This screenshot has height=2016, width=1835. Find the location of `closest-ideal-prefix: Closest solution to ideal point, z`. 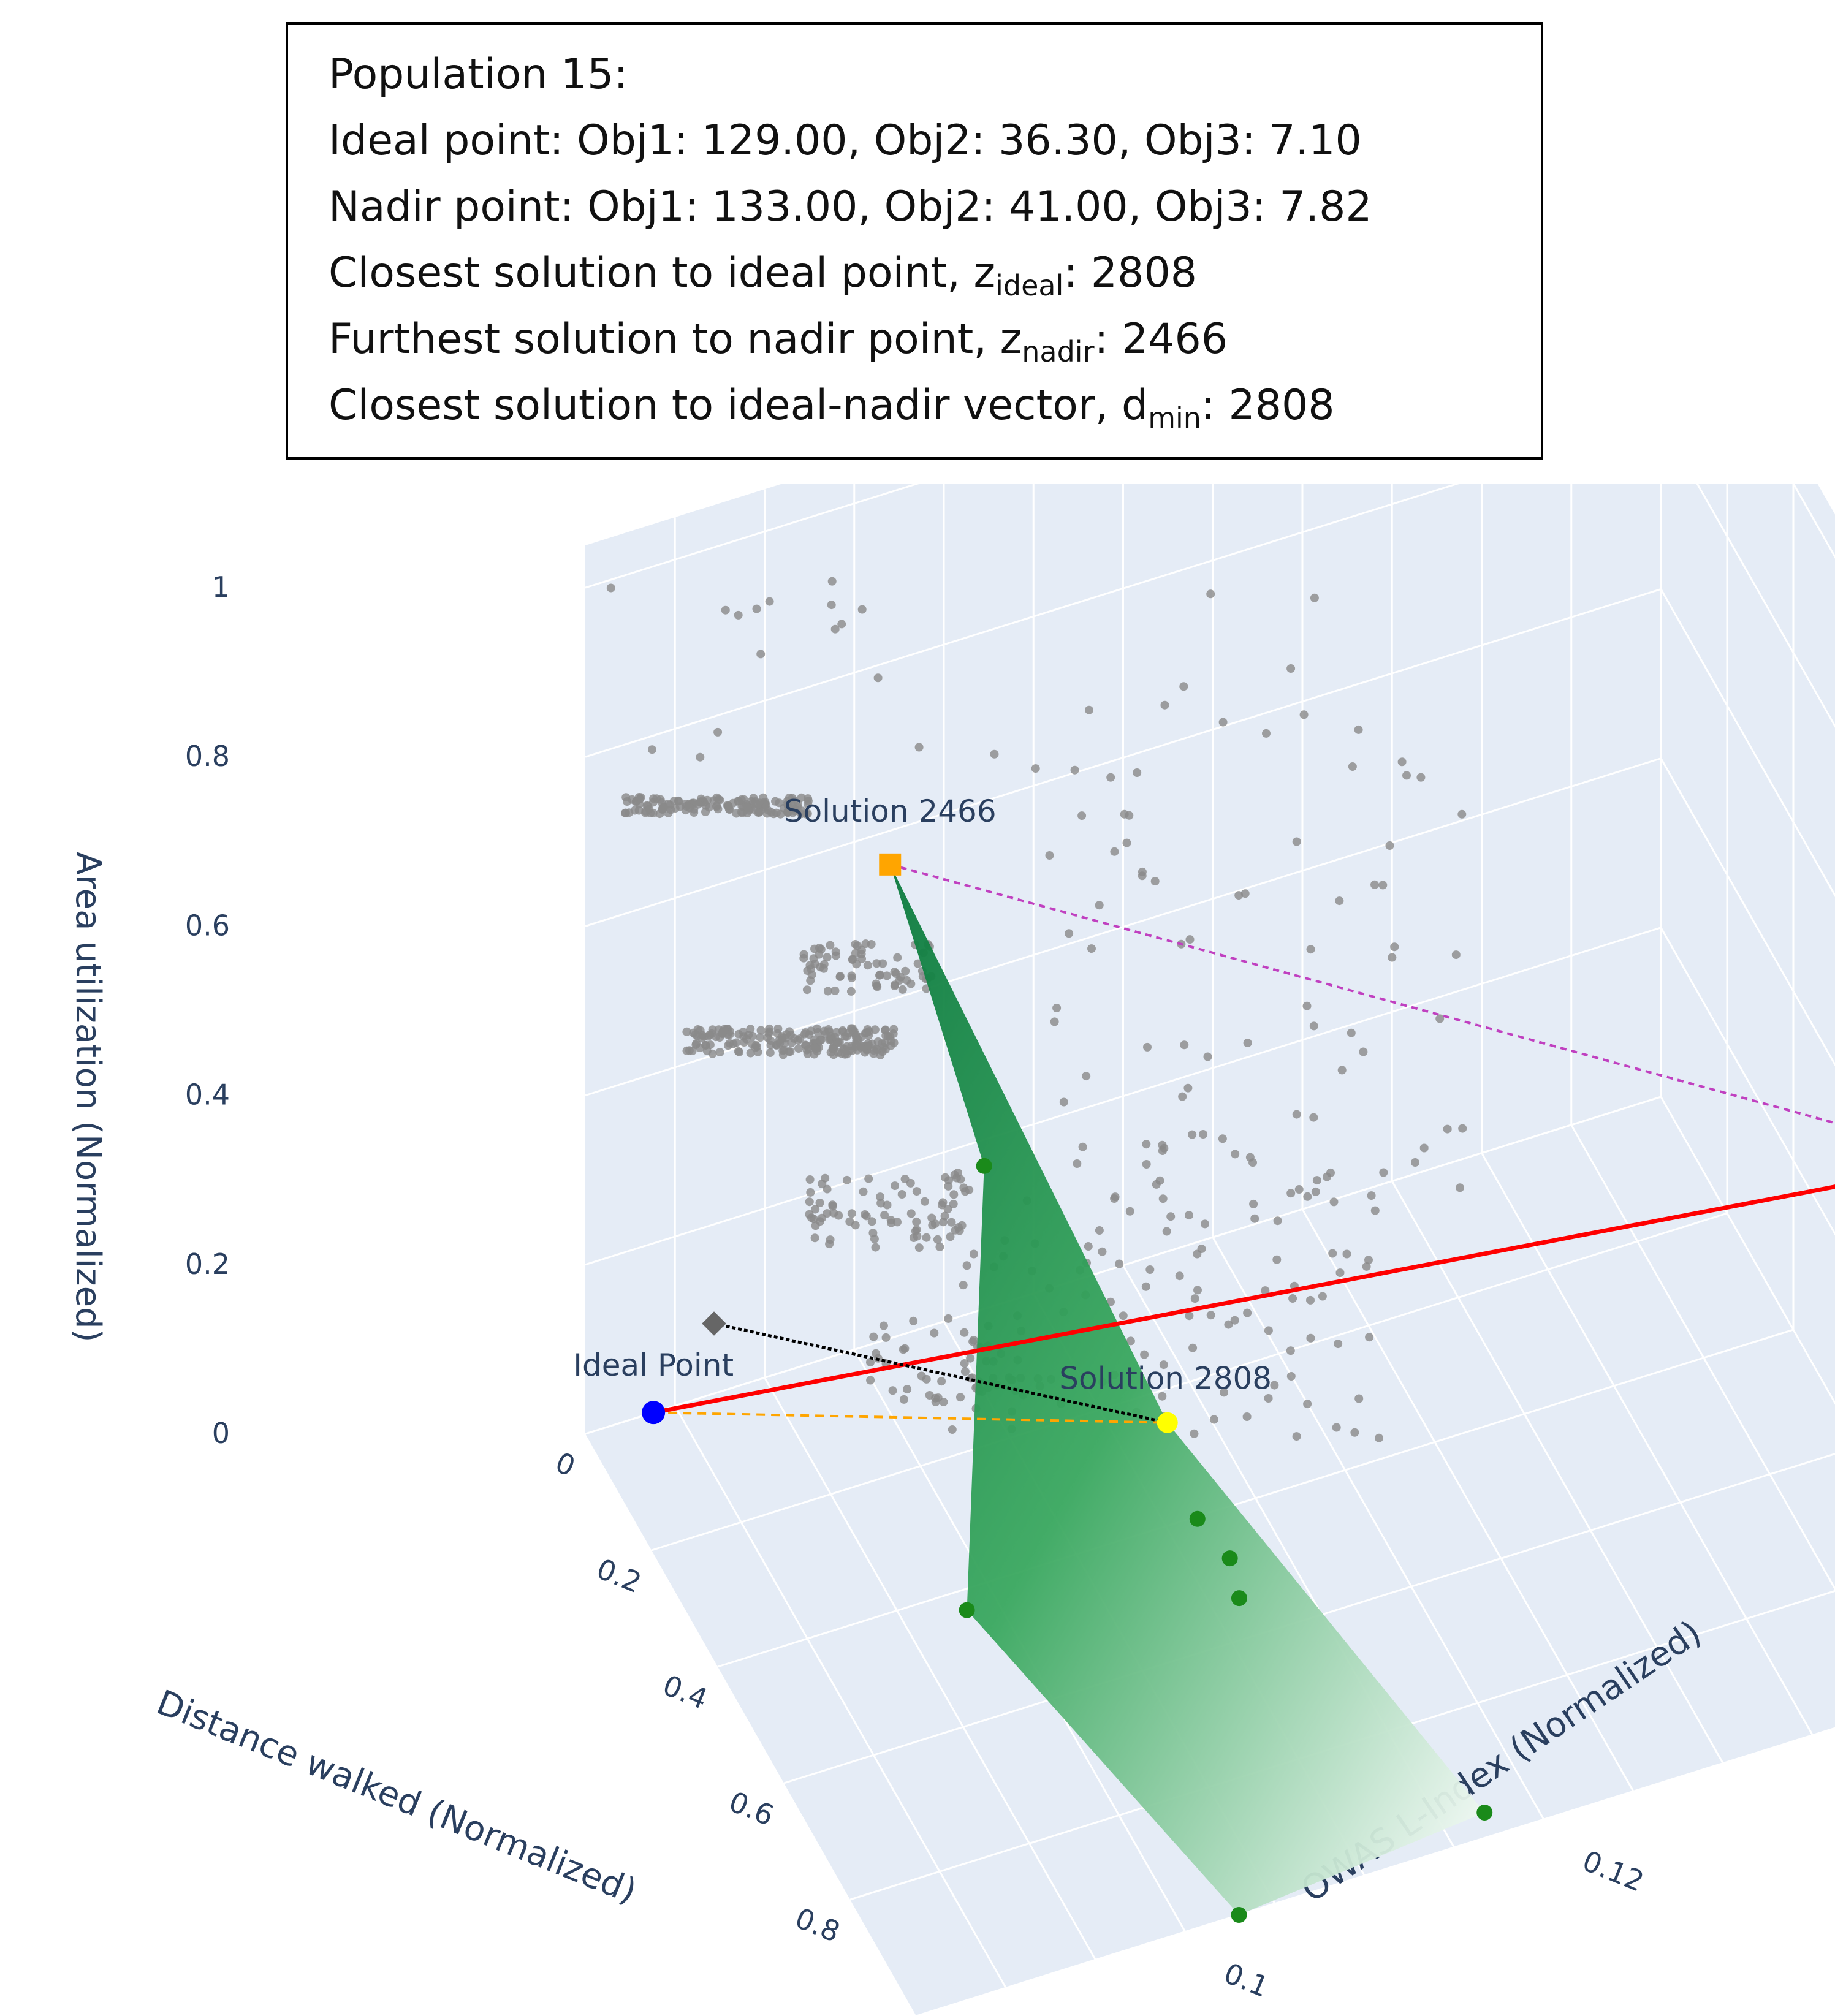

closest-ideal-prefix: Closest solution to ideal point, z is located at coordinates (662, 273).